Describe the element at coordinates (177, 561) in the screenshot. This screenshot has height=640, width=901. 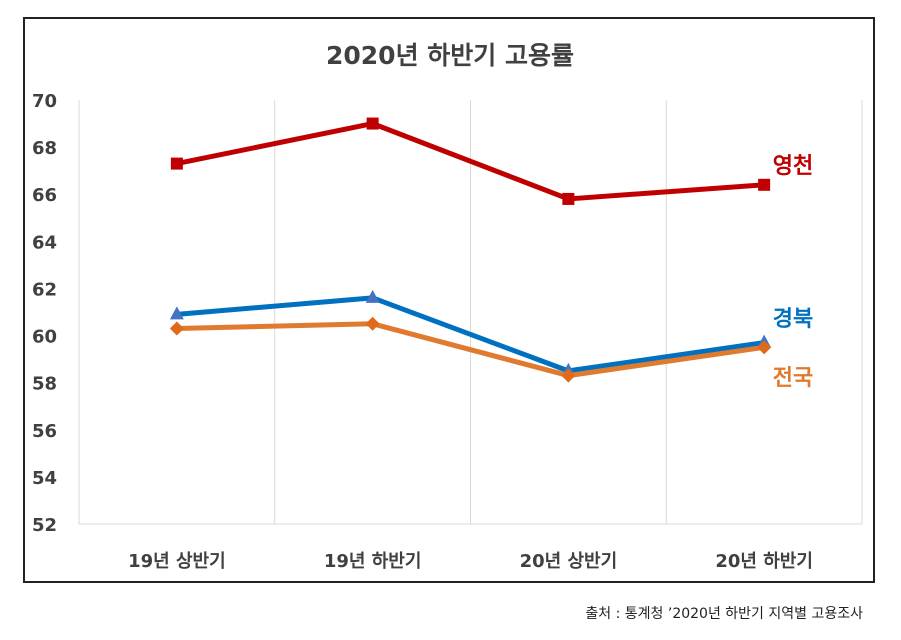
I see `x-tick-label: 19년 상반기` at that location.